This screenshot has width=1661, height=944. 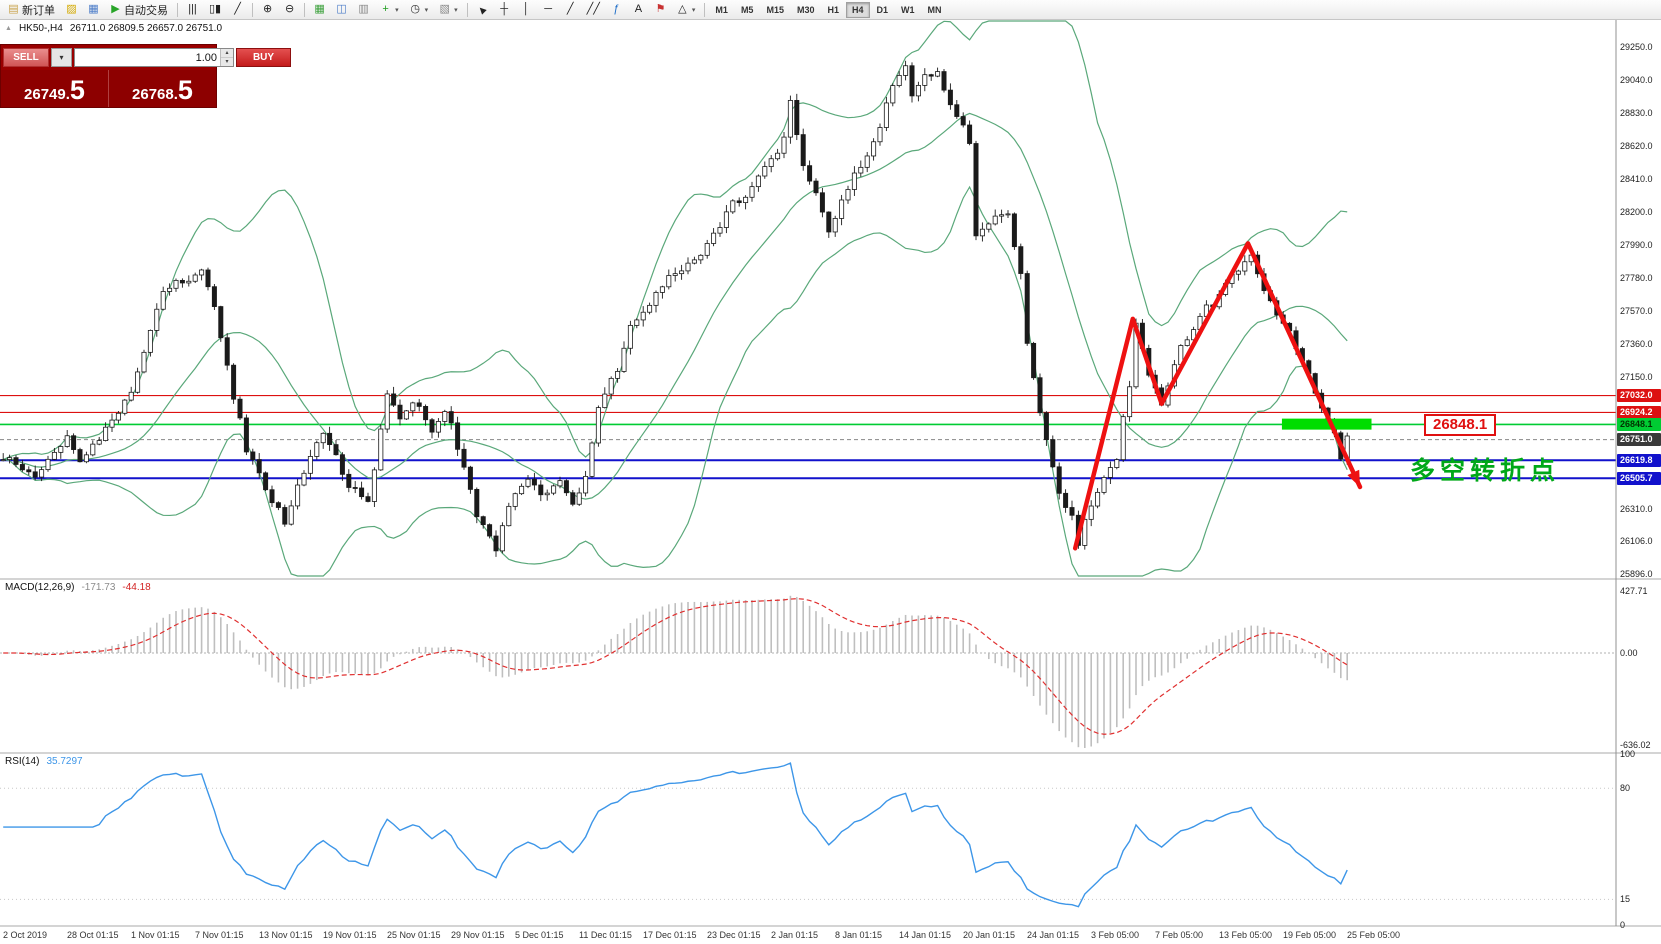 I want to click on volume-increase-button: ▴, so click(x=227, y=53).